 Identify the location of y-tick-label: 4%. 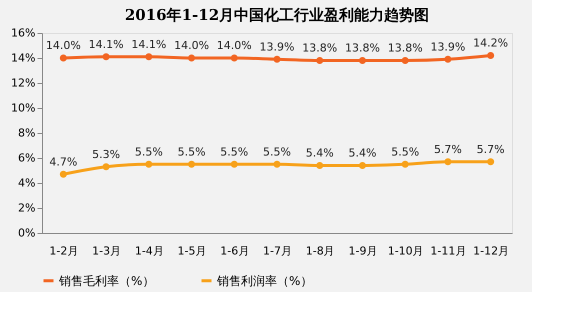
(27, 183).